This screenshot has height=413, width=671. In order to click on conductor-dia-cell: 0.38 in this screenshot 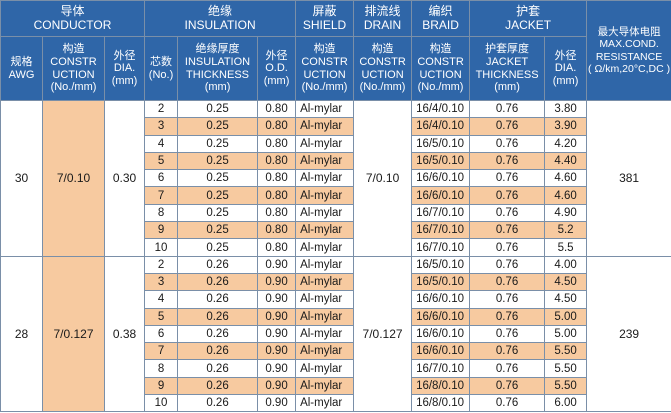, I will do `click(124, 334)`.